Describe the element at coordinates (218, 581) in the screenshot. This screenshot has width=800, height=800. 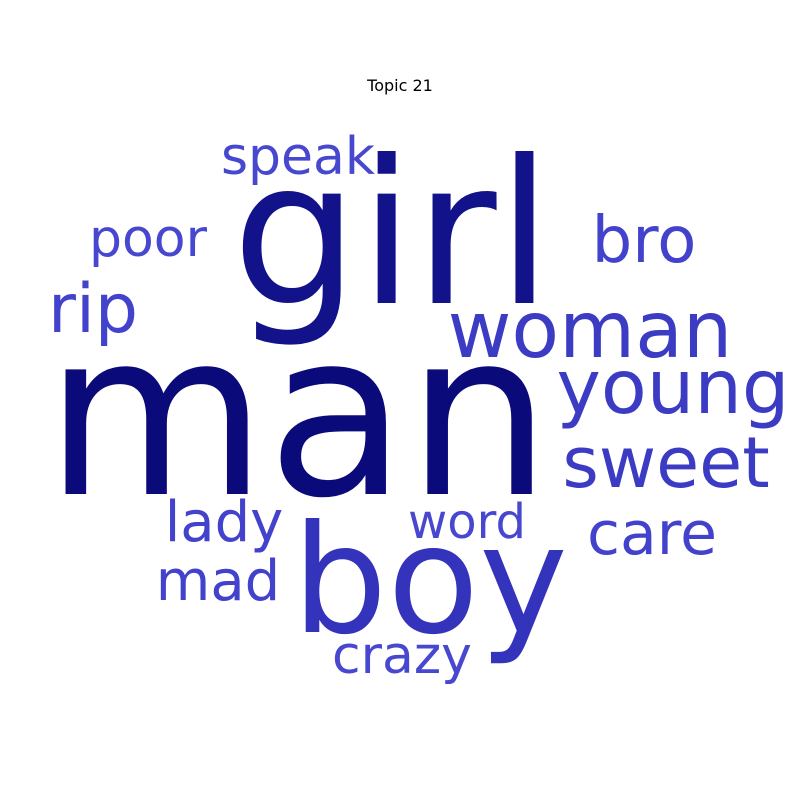
I see `word-mad: mad` at that location.